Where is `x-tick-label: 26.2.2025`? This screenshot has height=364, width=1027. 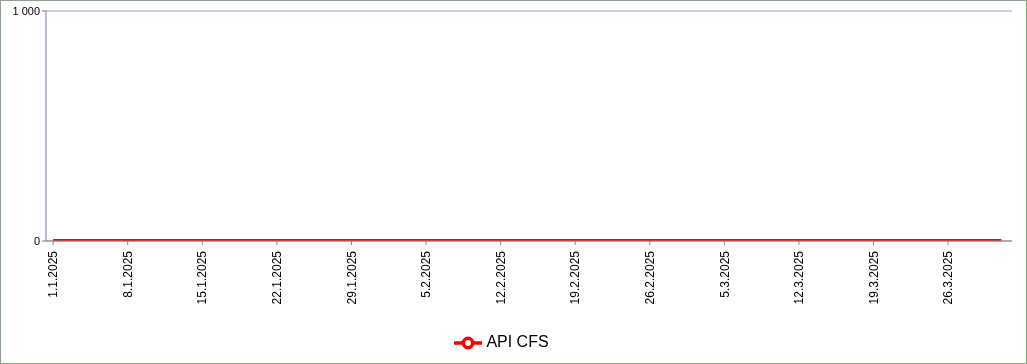 x-tick-label: 26.2.2025 is located at coordinates (649, 277).